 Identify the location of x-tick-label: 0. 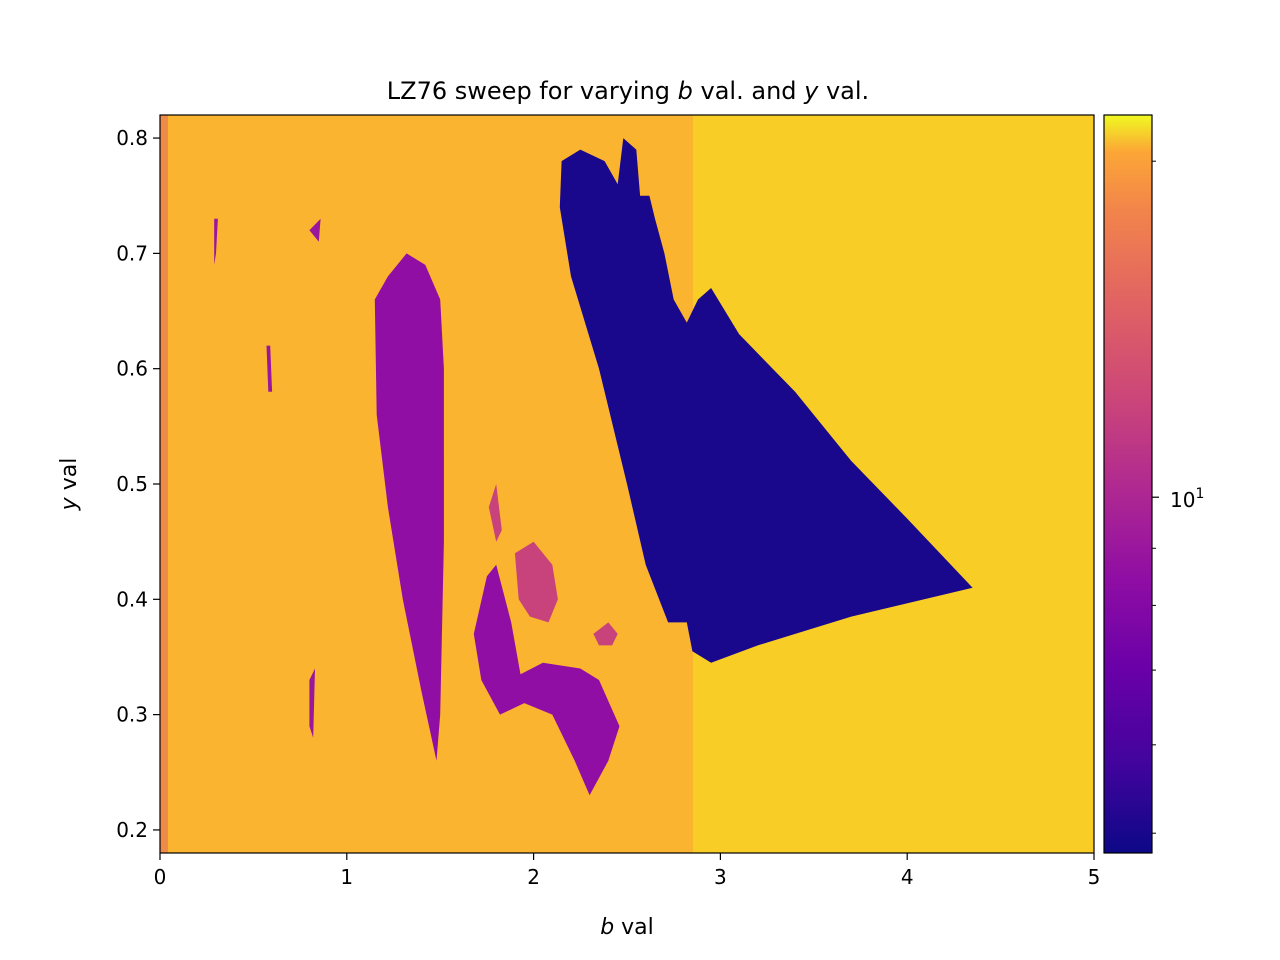
(160, 877).